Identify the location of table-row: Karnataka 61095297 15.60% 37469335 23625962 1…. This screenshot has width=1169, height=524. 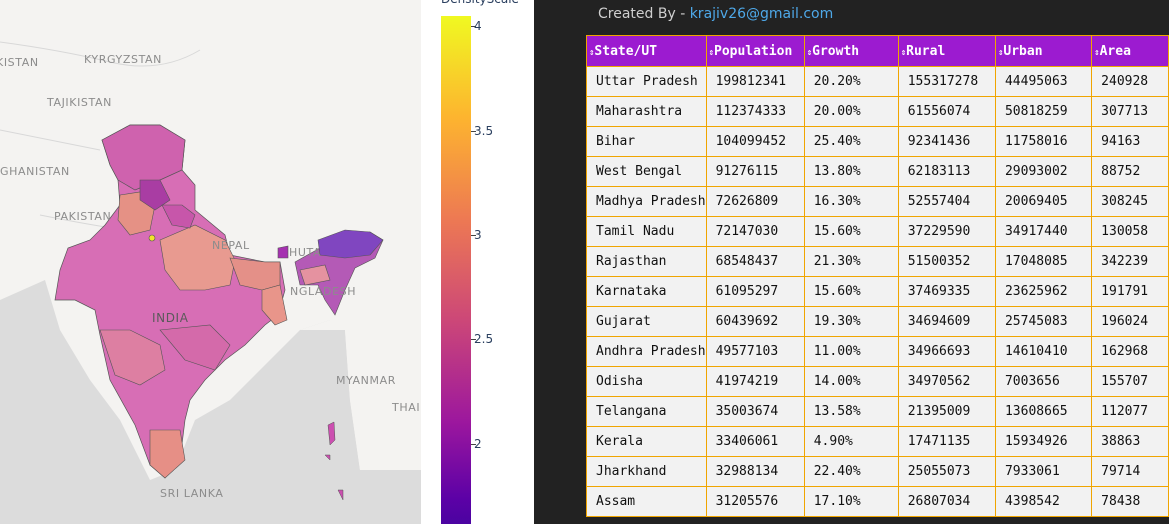
(877, 291).